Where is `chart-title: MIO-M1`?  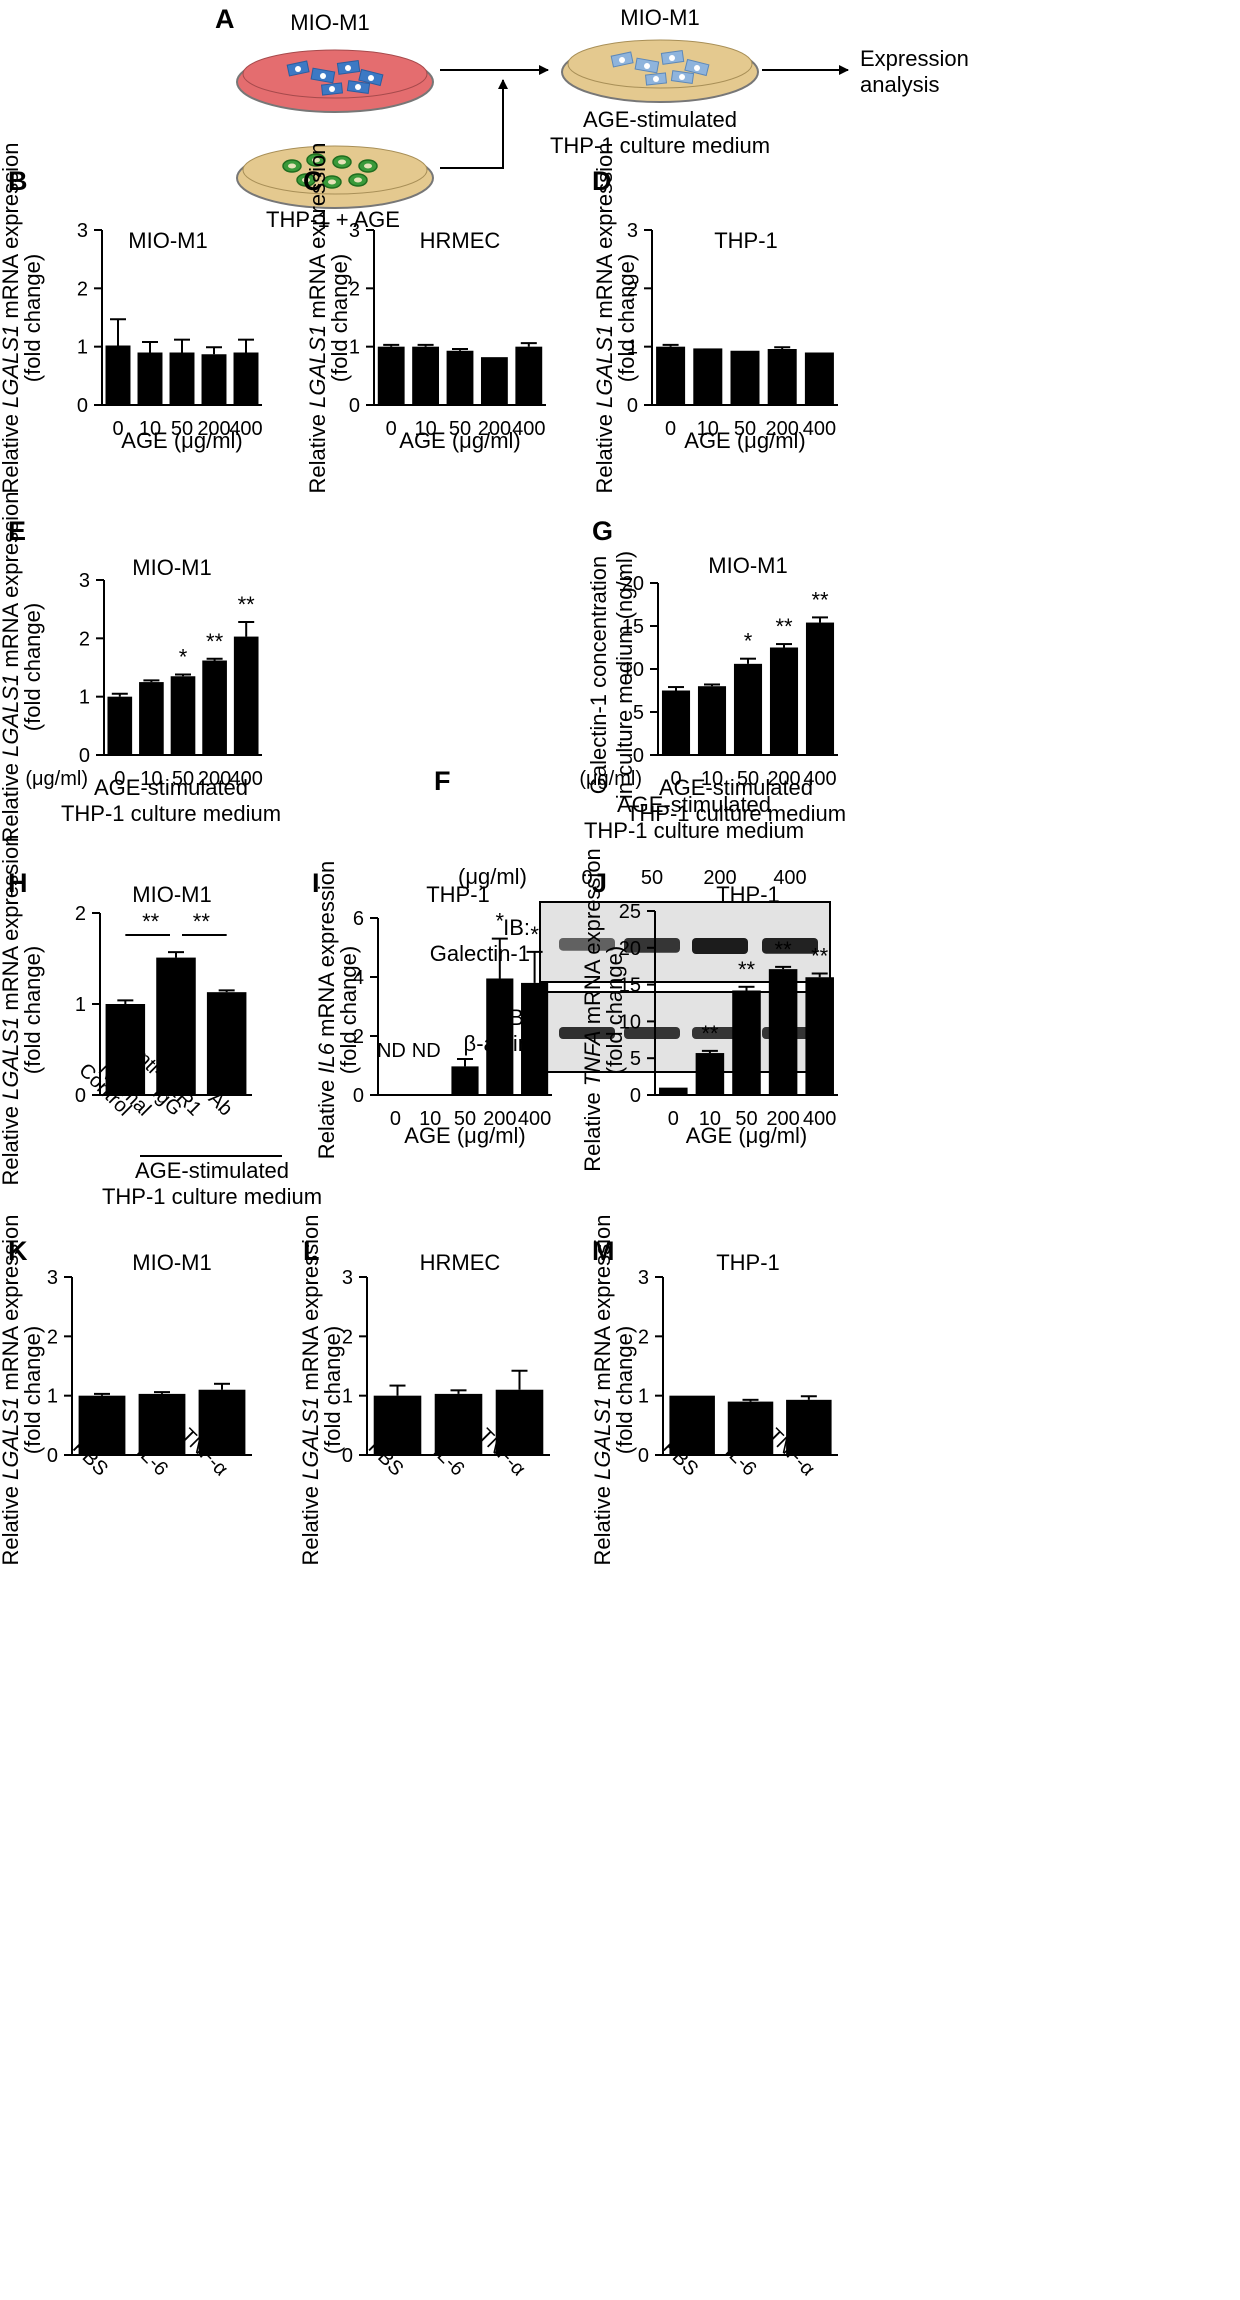
chart-title: MIO-M1 is located at coordinates (747, 565).